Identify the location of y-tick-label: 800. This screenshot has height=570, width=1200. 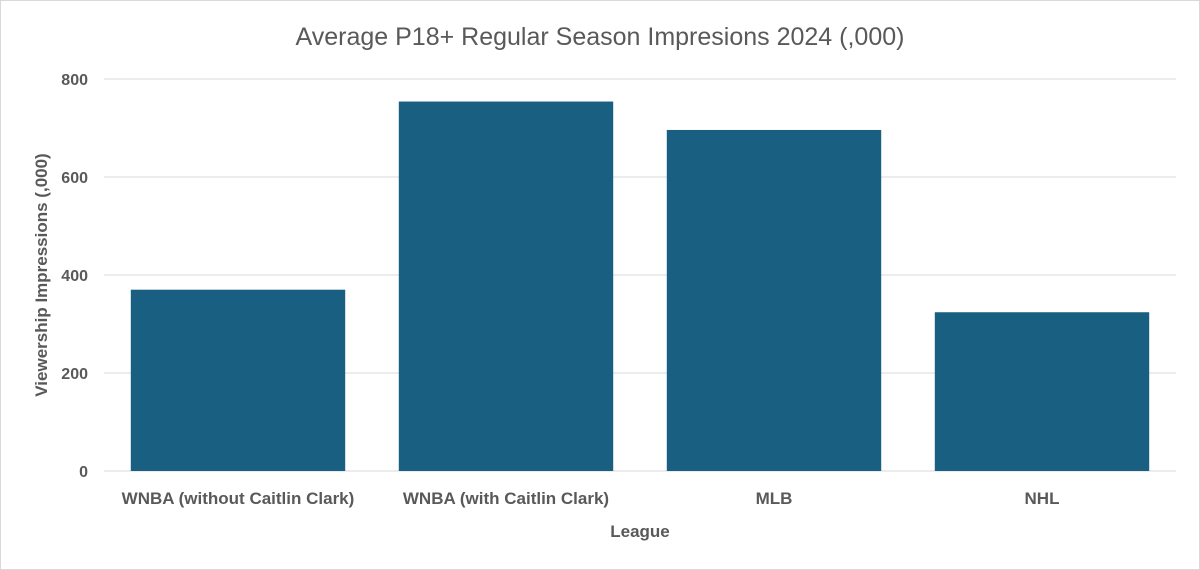
(74, 80).